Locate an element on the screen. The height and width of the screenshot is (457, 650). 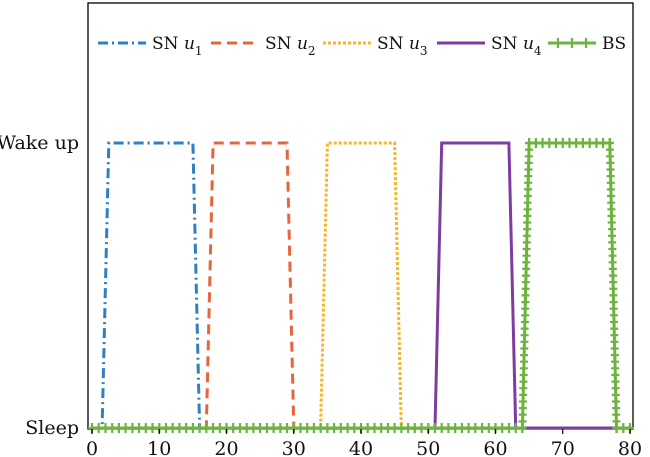
x-tick-label: 10 is located at coordinates (159, 447).